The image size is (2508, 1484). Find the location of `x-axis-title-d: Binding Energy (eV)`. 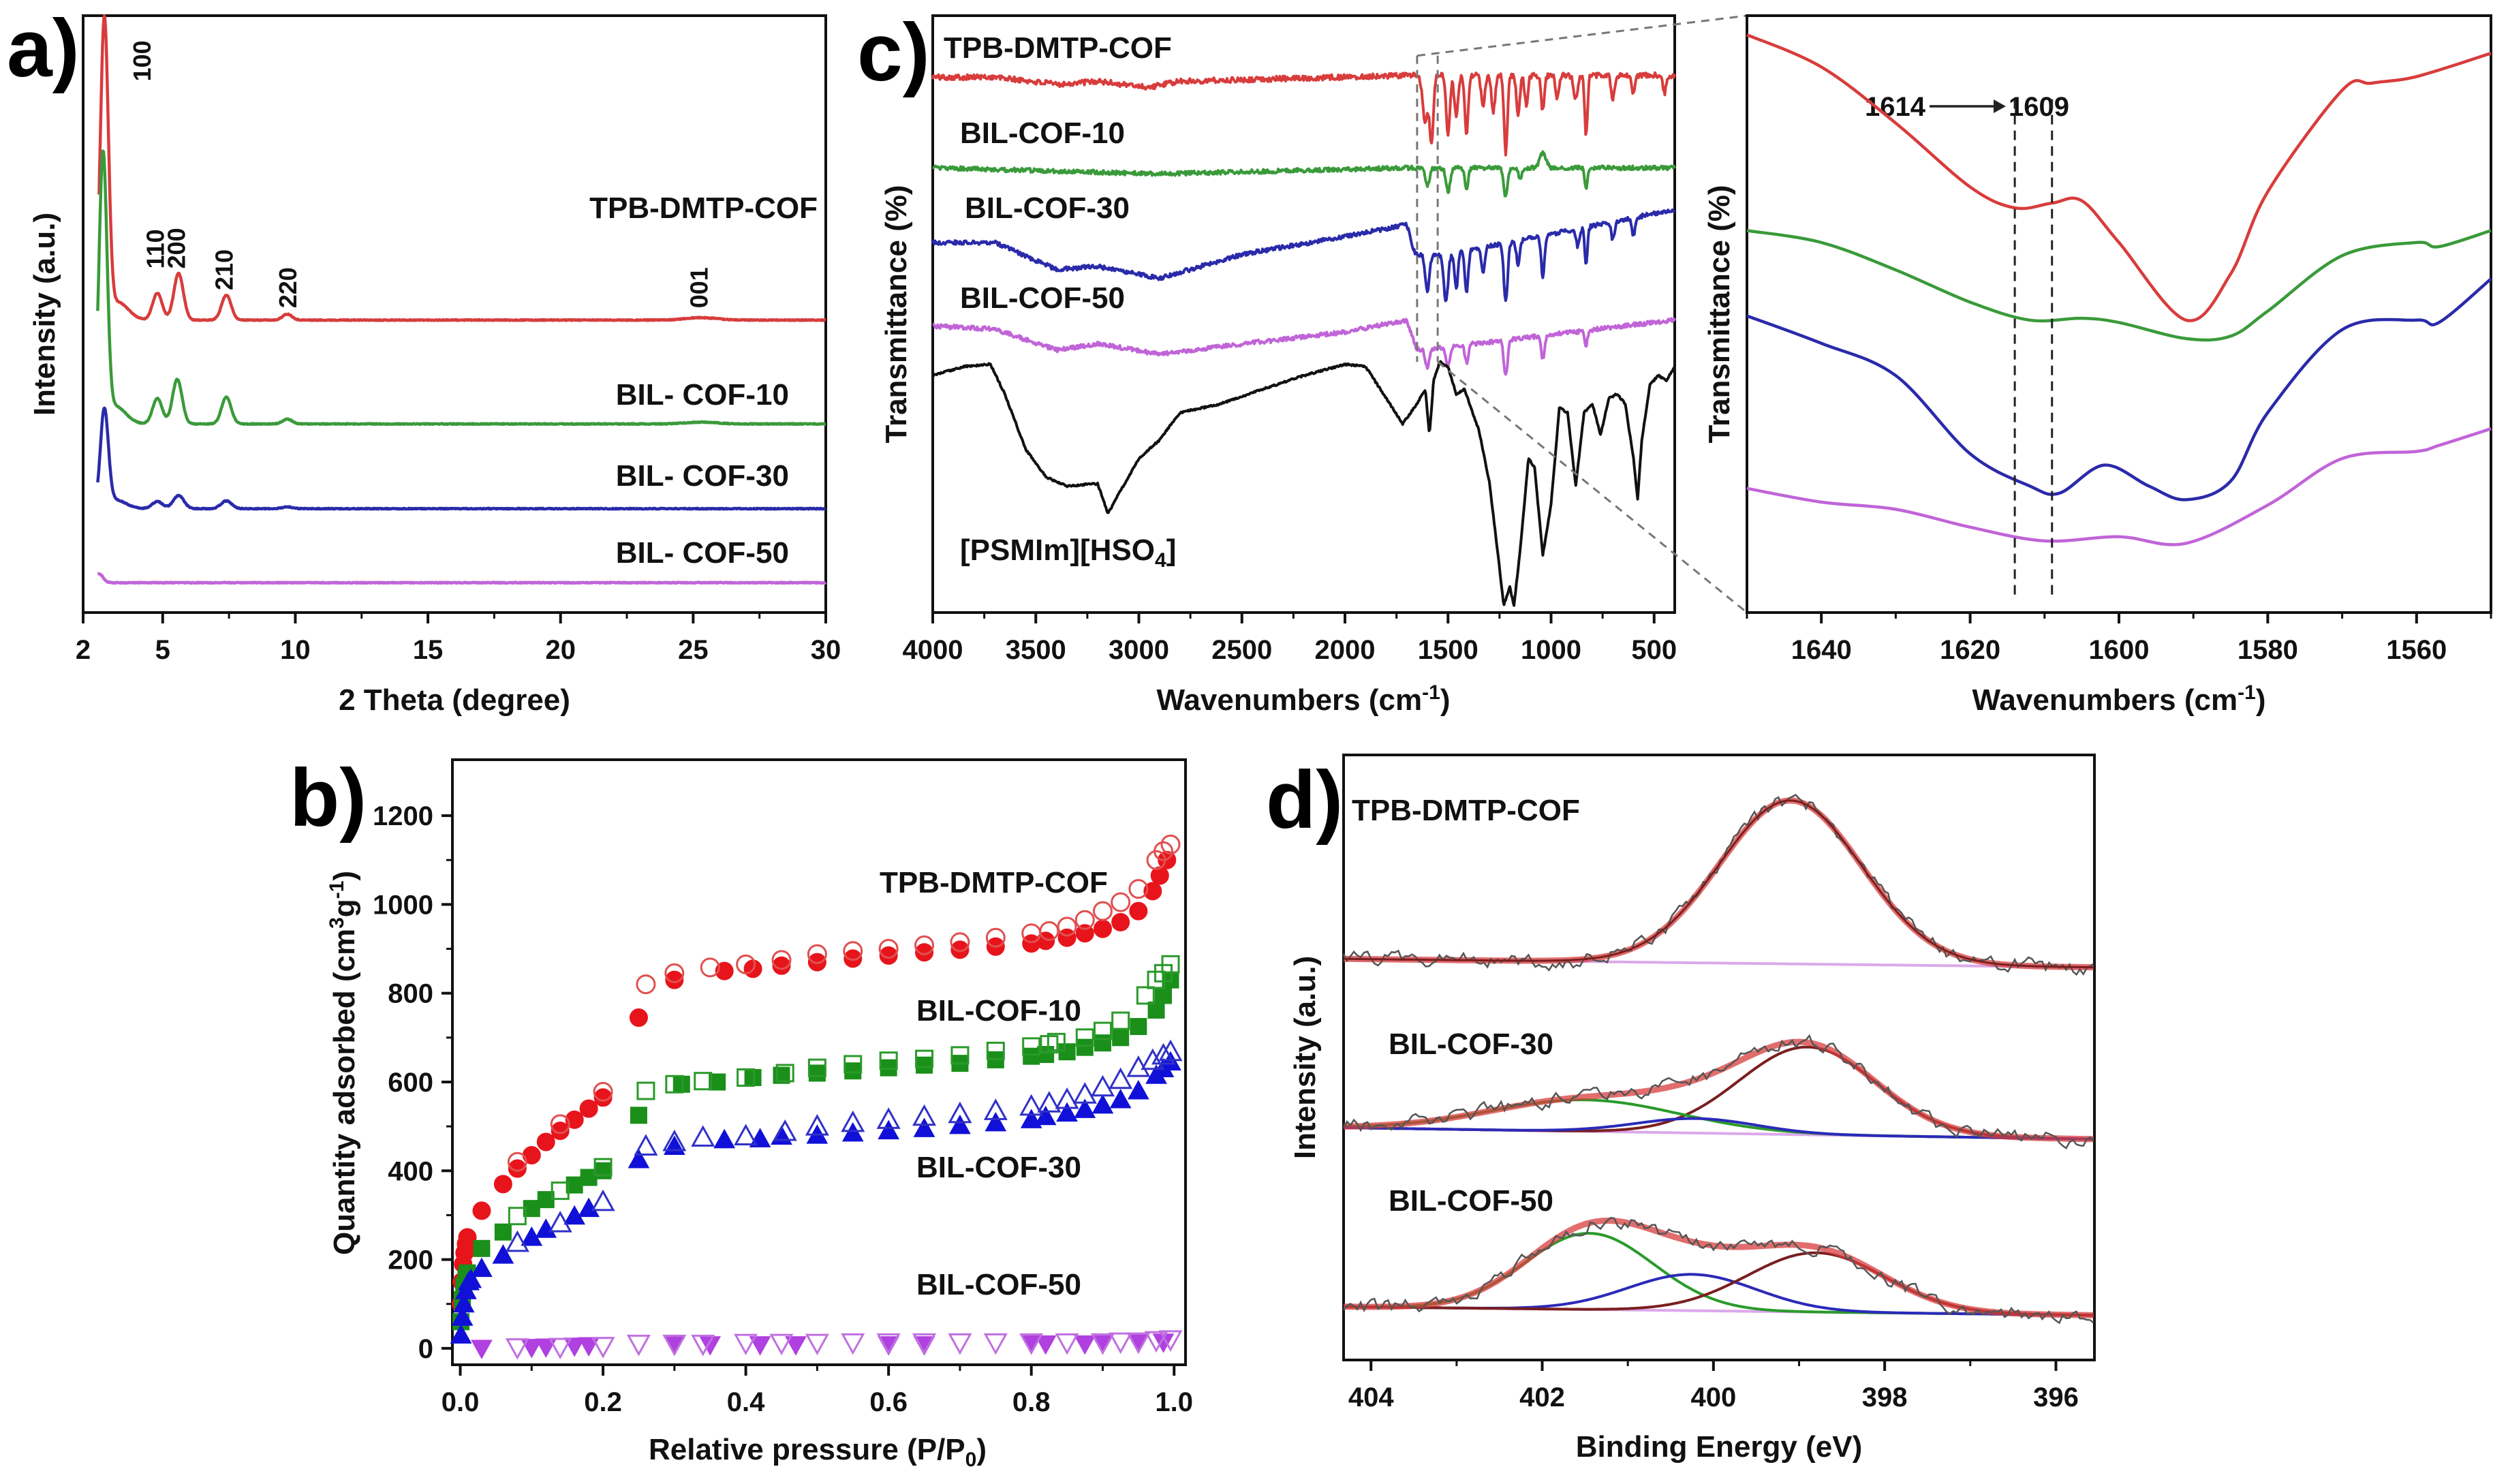

x-axis-title-d: Binding Energy (eV) is located at coordinates (1719, 1447).